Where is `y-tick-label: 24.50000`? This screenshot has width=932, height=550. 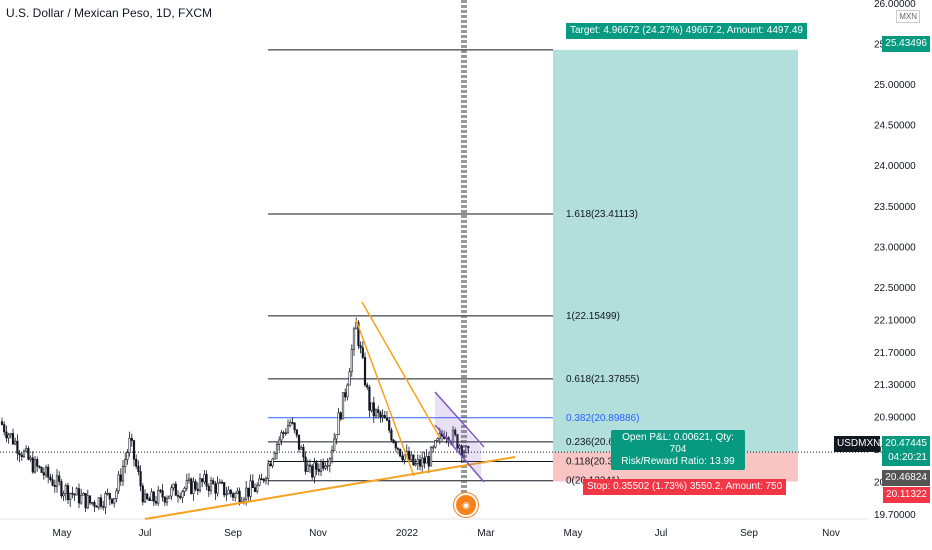 y-tick-label: 24.50000 is located at coordinates (895, 126).